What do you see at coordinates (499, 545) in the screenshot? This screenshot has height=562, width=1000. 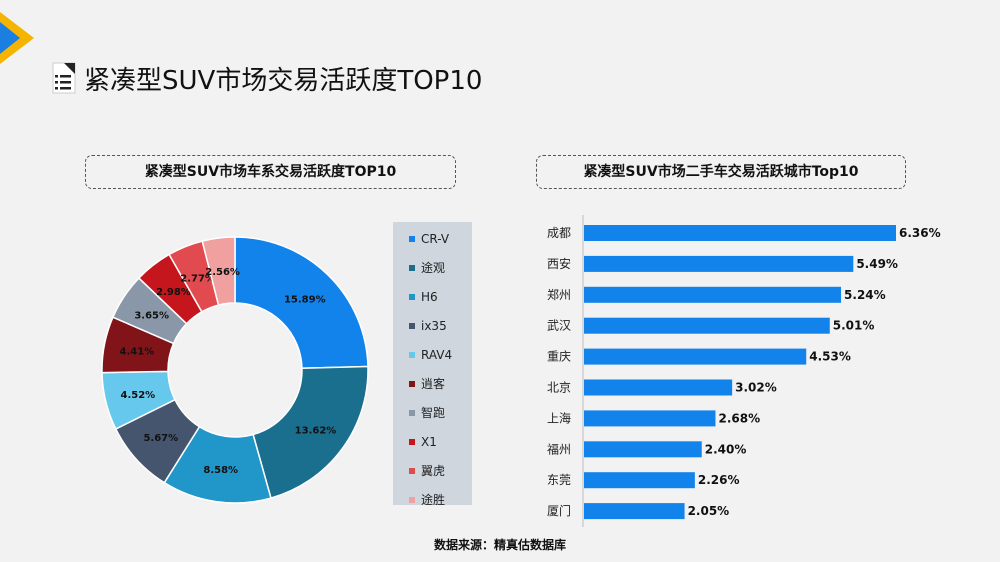 I see `data-source-note: 数据来源：精真估数据库` at bounding box center [499, 545].